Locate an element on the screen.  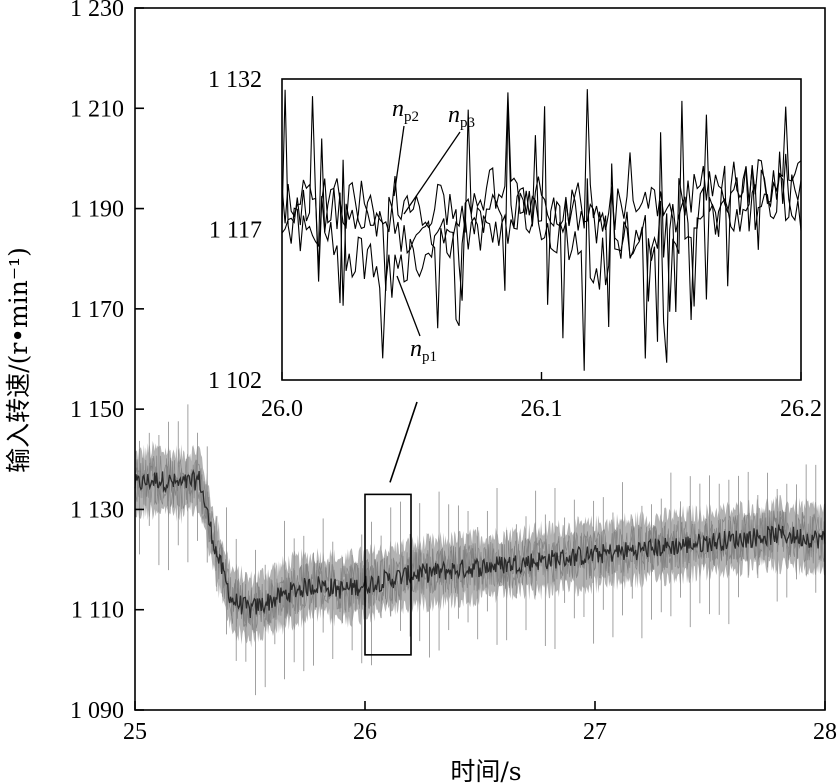
series-label-np1: np1 is located at coordinates (416, 320).